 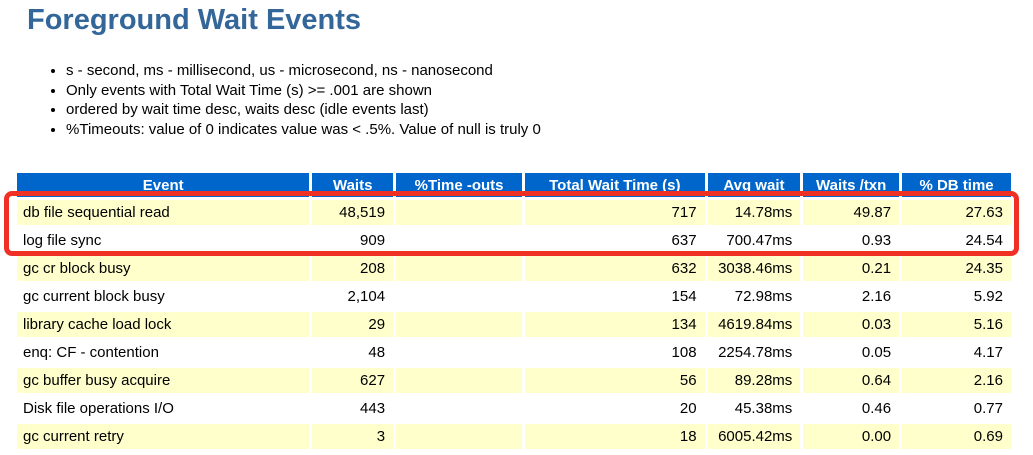 I want to click on cell-waits: 909, so click(x=353, y=241).